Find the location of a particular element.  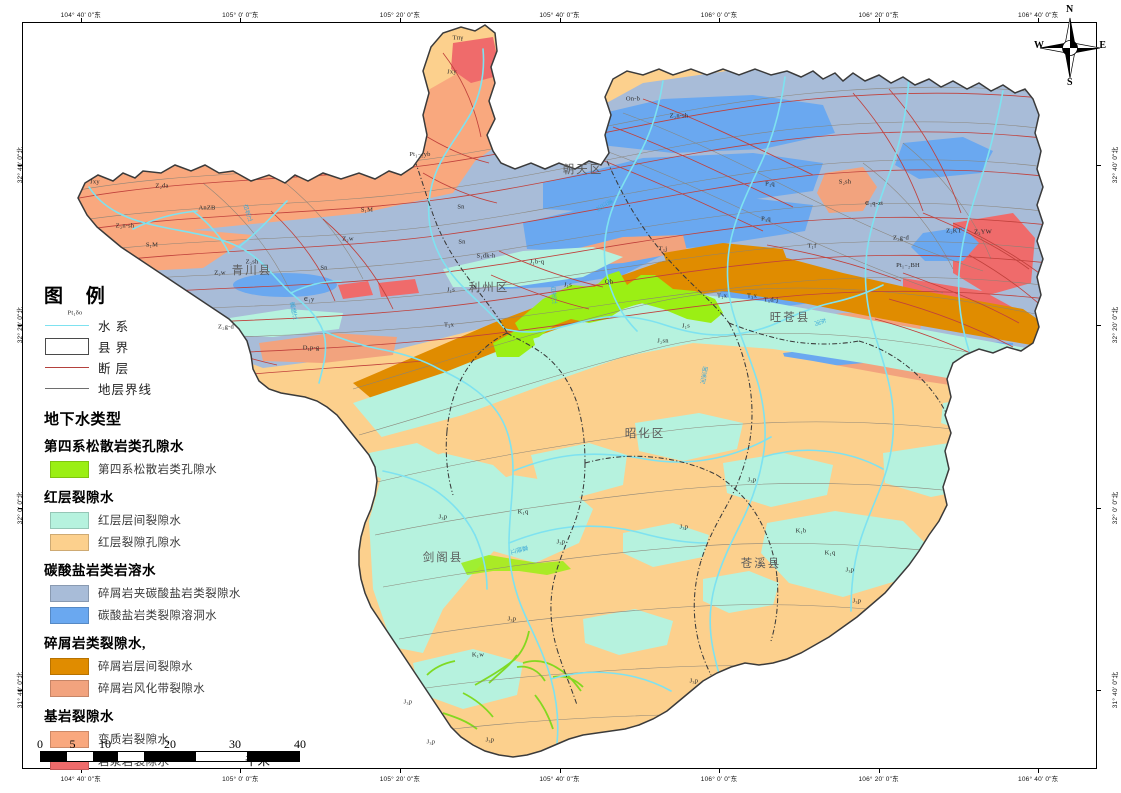

legend-swatch-row: 第四系松散岩类孔隙水 is located at coordinates (162, 469).